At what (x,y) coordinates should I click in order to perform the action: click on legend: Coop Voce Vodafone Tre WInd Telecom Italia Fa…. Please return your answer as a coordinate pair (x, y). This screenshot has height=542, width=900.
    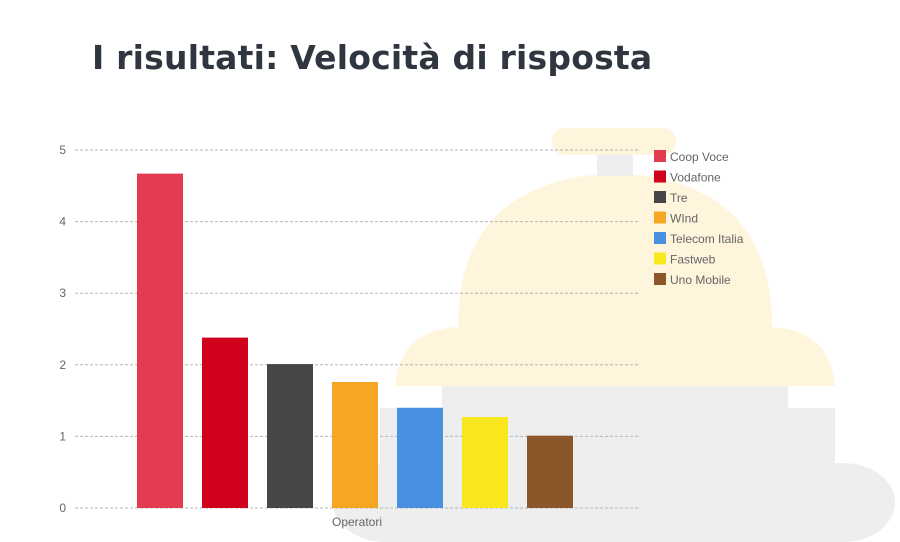
    Looking at the image, I should click on (699, 218).